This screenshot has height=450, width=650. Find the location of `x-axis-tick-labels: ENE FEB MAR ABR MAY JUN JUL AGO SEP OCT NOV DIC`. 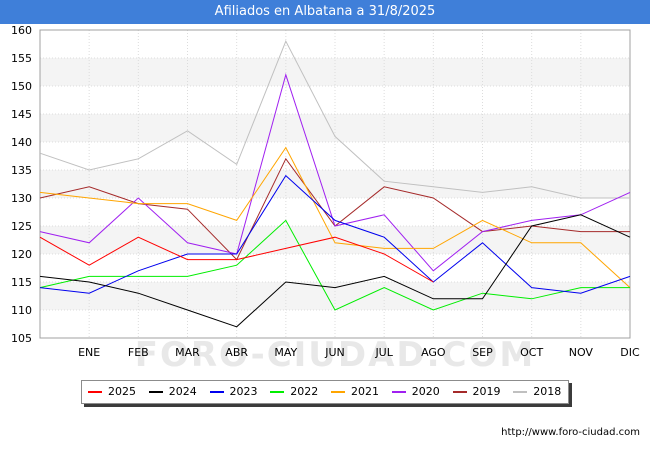

x-axis-tick-labels: ENE FEB MAR ABR MAY JUN JUL AGO SEP OCT NOV DIC is located at coordinates (359, 352).